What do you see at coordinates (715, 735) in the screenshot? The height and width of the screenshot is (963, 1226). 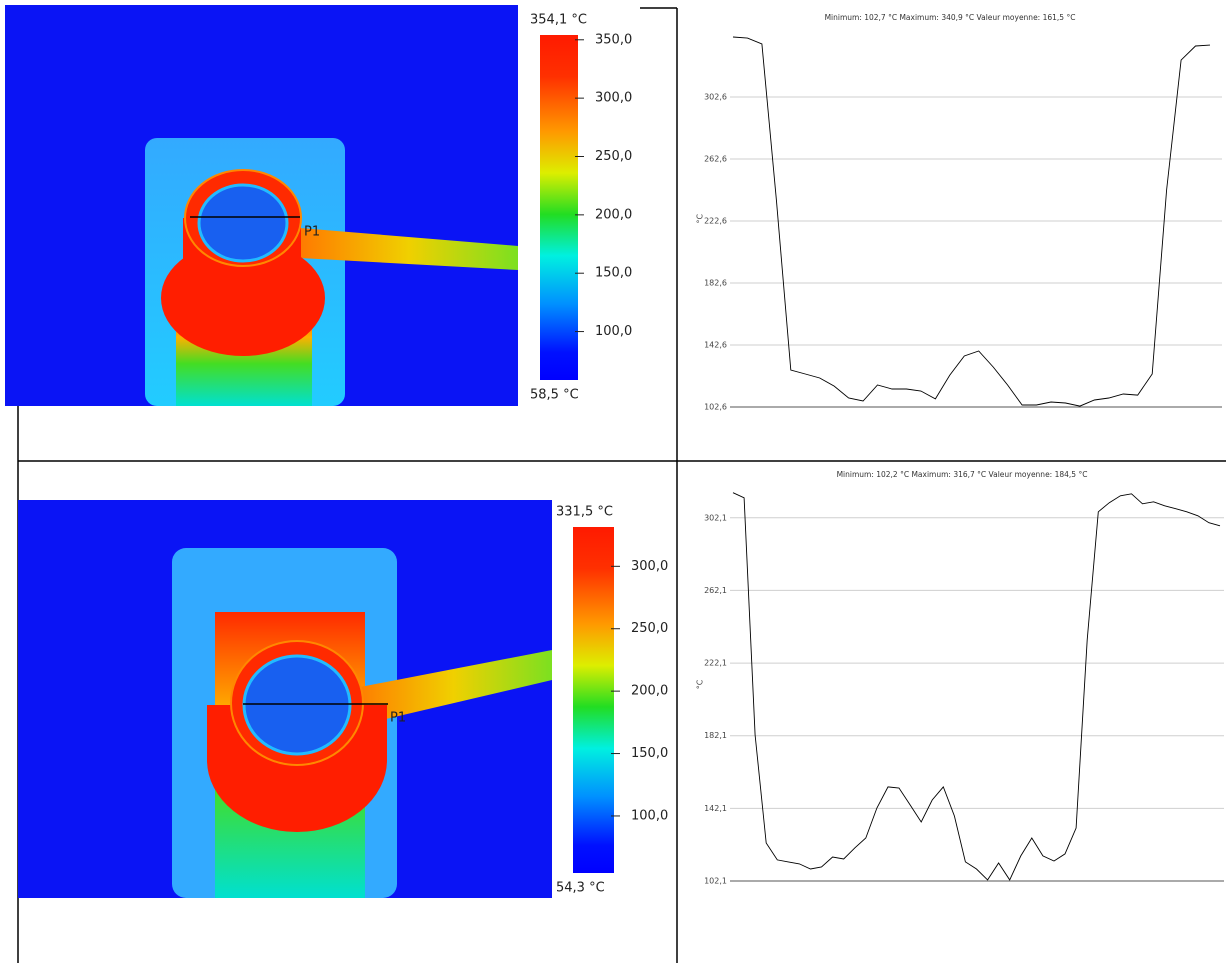 I see `y-tick-label: 182,1` at bounding box center [715, 735].